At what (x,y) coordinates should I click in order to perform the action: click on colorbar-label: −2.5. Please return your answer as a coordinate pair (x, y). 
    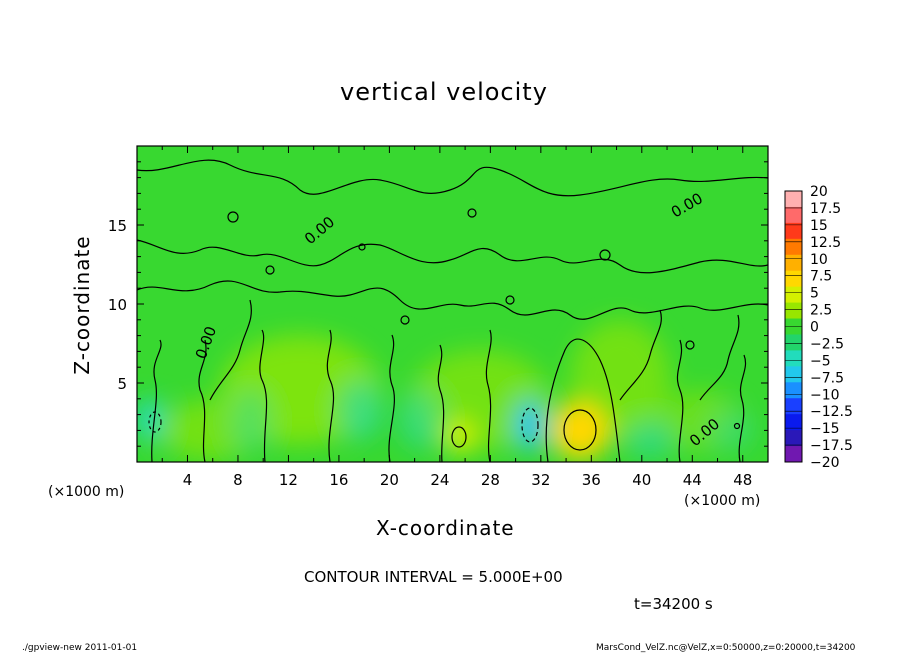
    Looking at the image, I should click on (827, 344).